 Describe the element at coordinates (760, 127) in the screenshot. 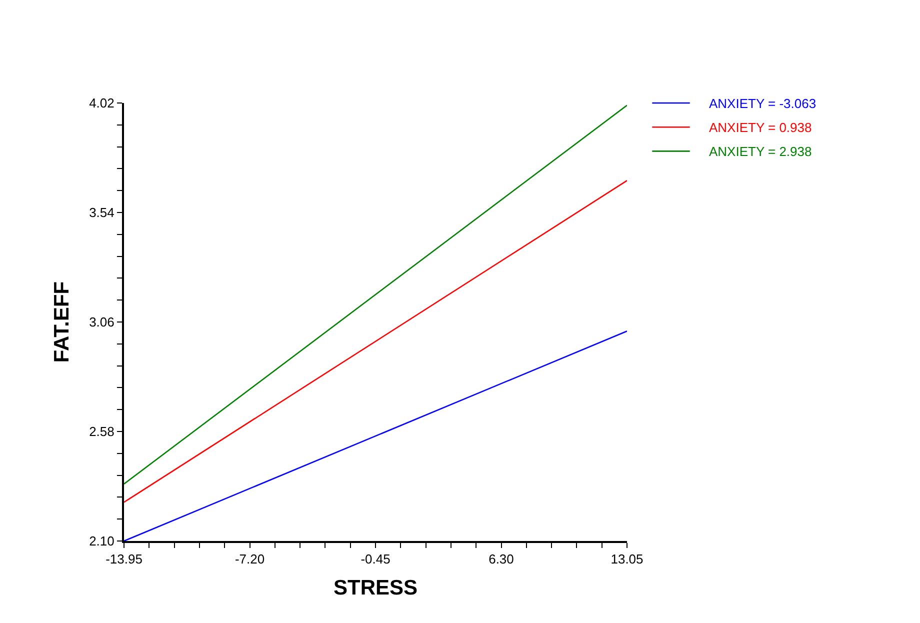

I see `legend-label: ANXIETY = 0.938` at that location.